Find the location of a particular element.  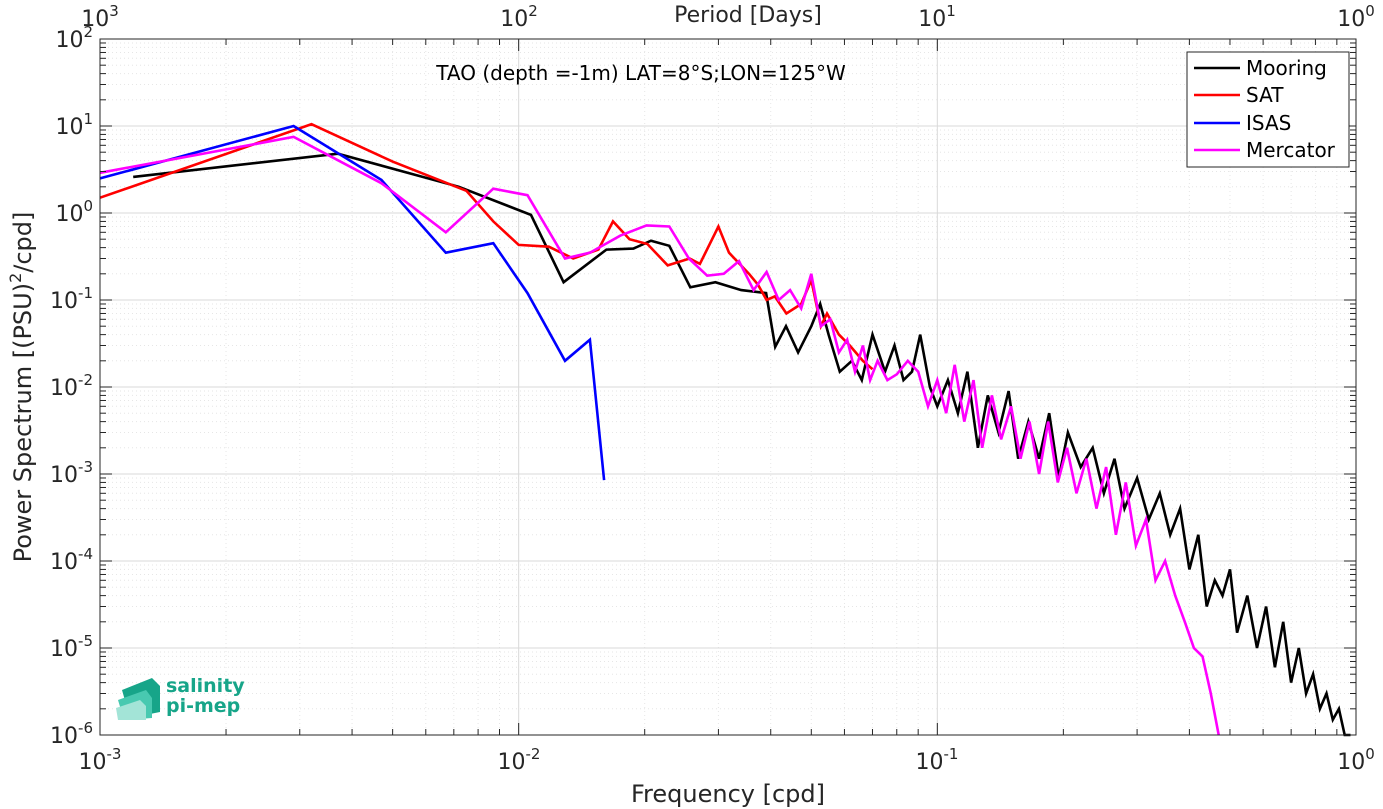

legend: Mooring SAT ISAS Mercator is located at coordinates (1268, 109).